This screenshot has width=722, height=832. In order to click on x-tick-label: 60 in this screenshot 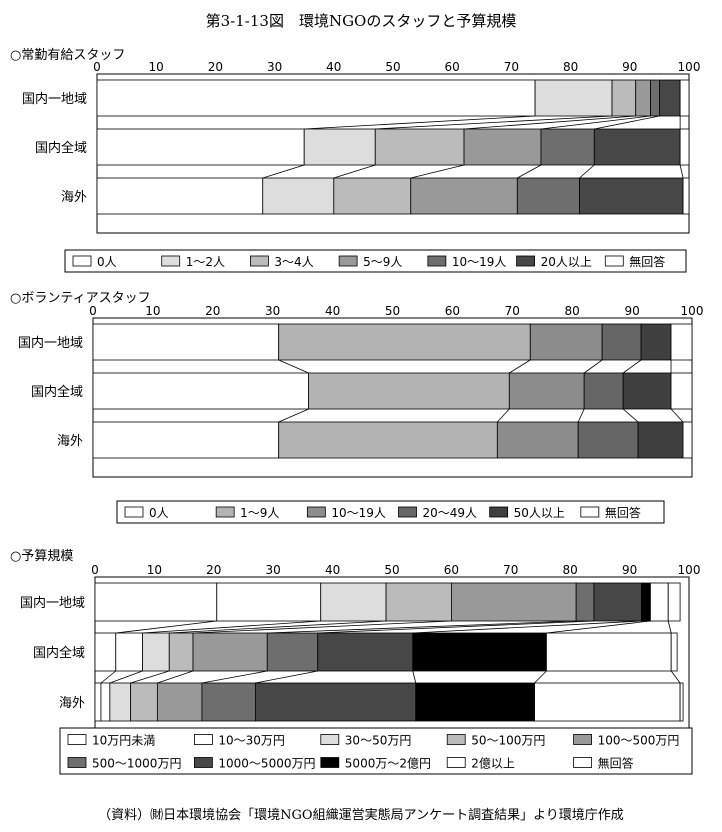, I will do `click(451, 570)`.